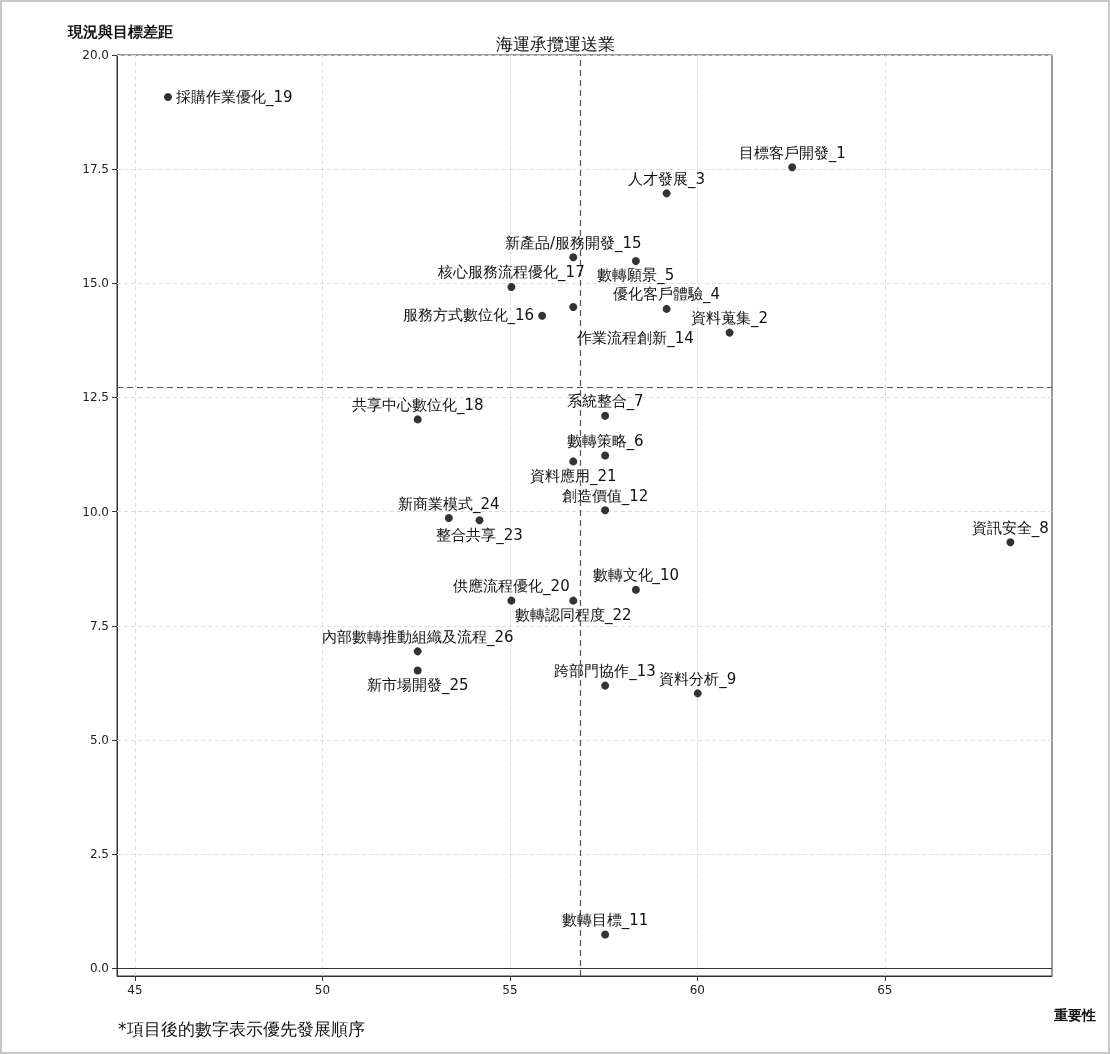 Image resolution: width=1110 pixels, height=1054 pixels. What do you see at coordinates (95, 397) in the screenshot?
I see `y-tick-label: 12.5` at bounding box center [95, 397].